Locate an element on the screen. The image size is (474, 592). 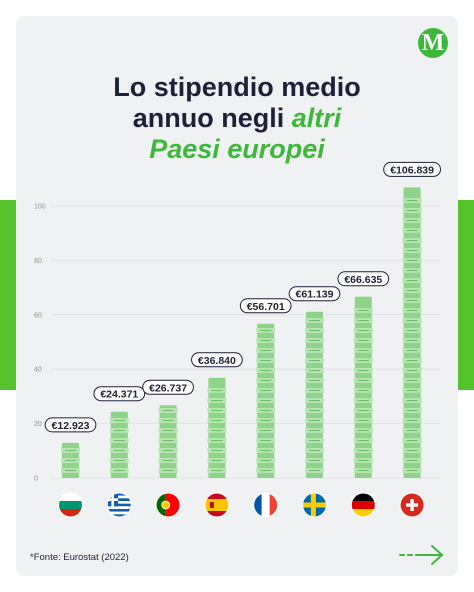
arrow-right-icon is located at coordinates (423, 555).